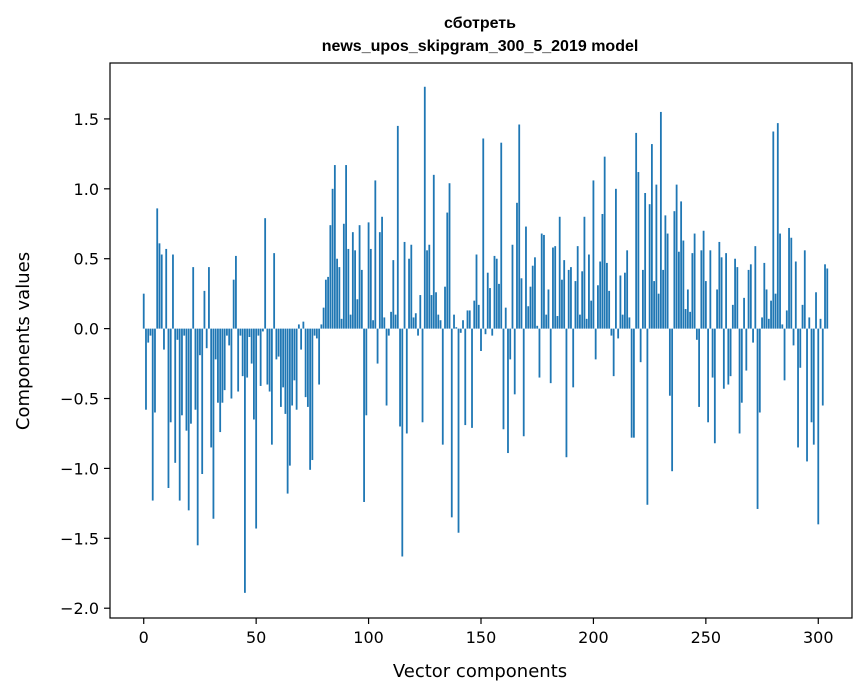 This screenshot has width=867, height=696. Describe the element at coordinates (144, 637) in the screenshot. I see `x-tick-label: 0` at that location.